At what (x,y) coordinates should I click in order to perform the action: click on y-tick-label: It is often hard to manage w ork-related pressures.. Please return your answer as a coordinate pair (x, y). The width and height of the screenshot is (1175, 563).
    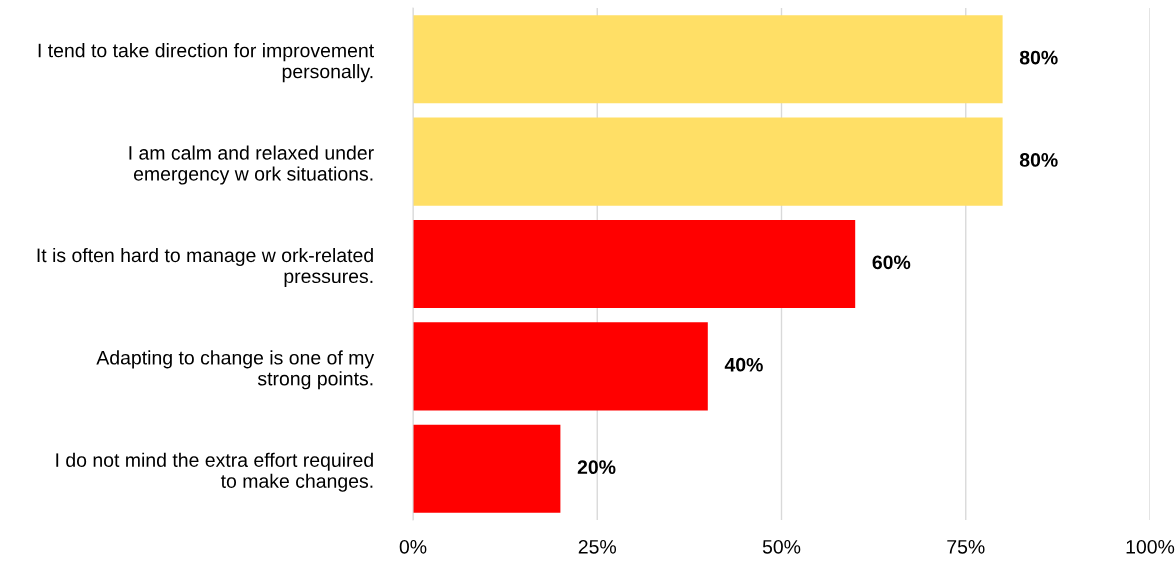
    Looking at the image, I should click on (205, 267).